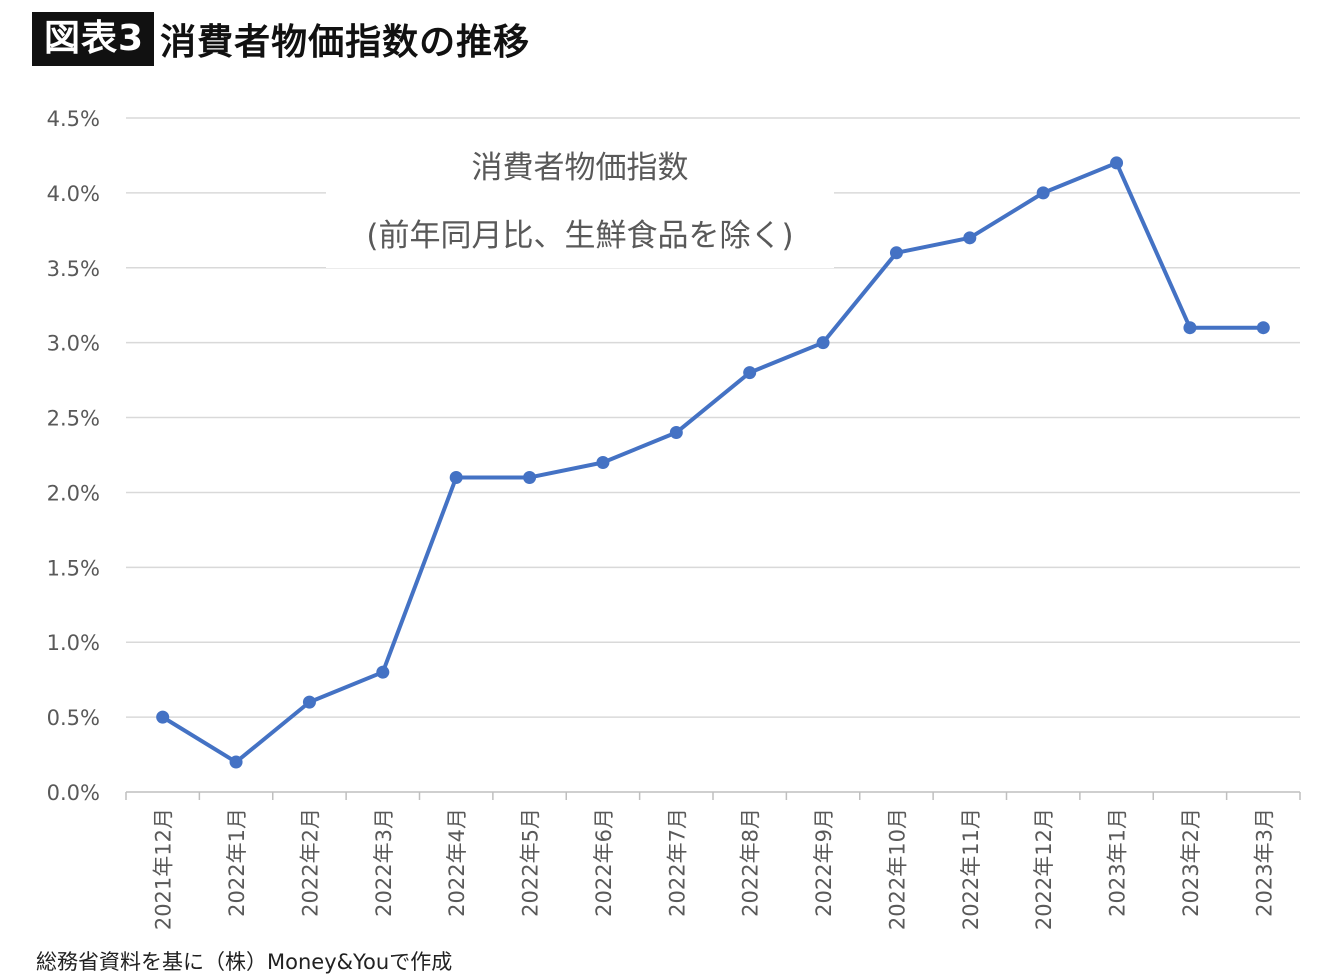 This screenshot has width=1340, height=976. What do you see at coordinates (580, 204) in the screenshot?
I see `chart-title-background` at bounding box center [580, 204].